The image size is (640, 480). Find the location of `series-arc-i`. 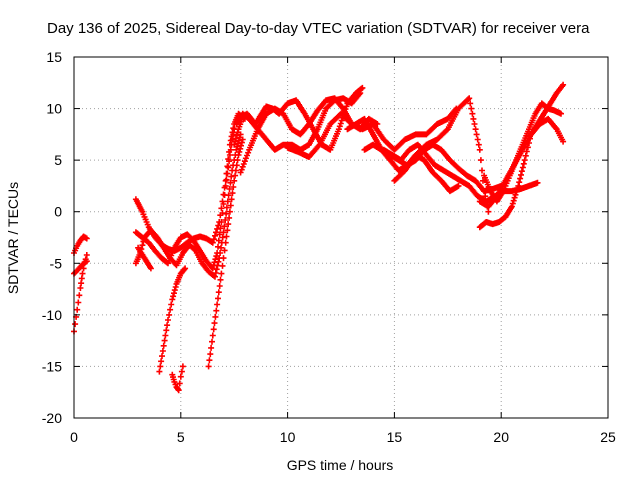

series-arc-i is located at coordinates (177, 378).